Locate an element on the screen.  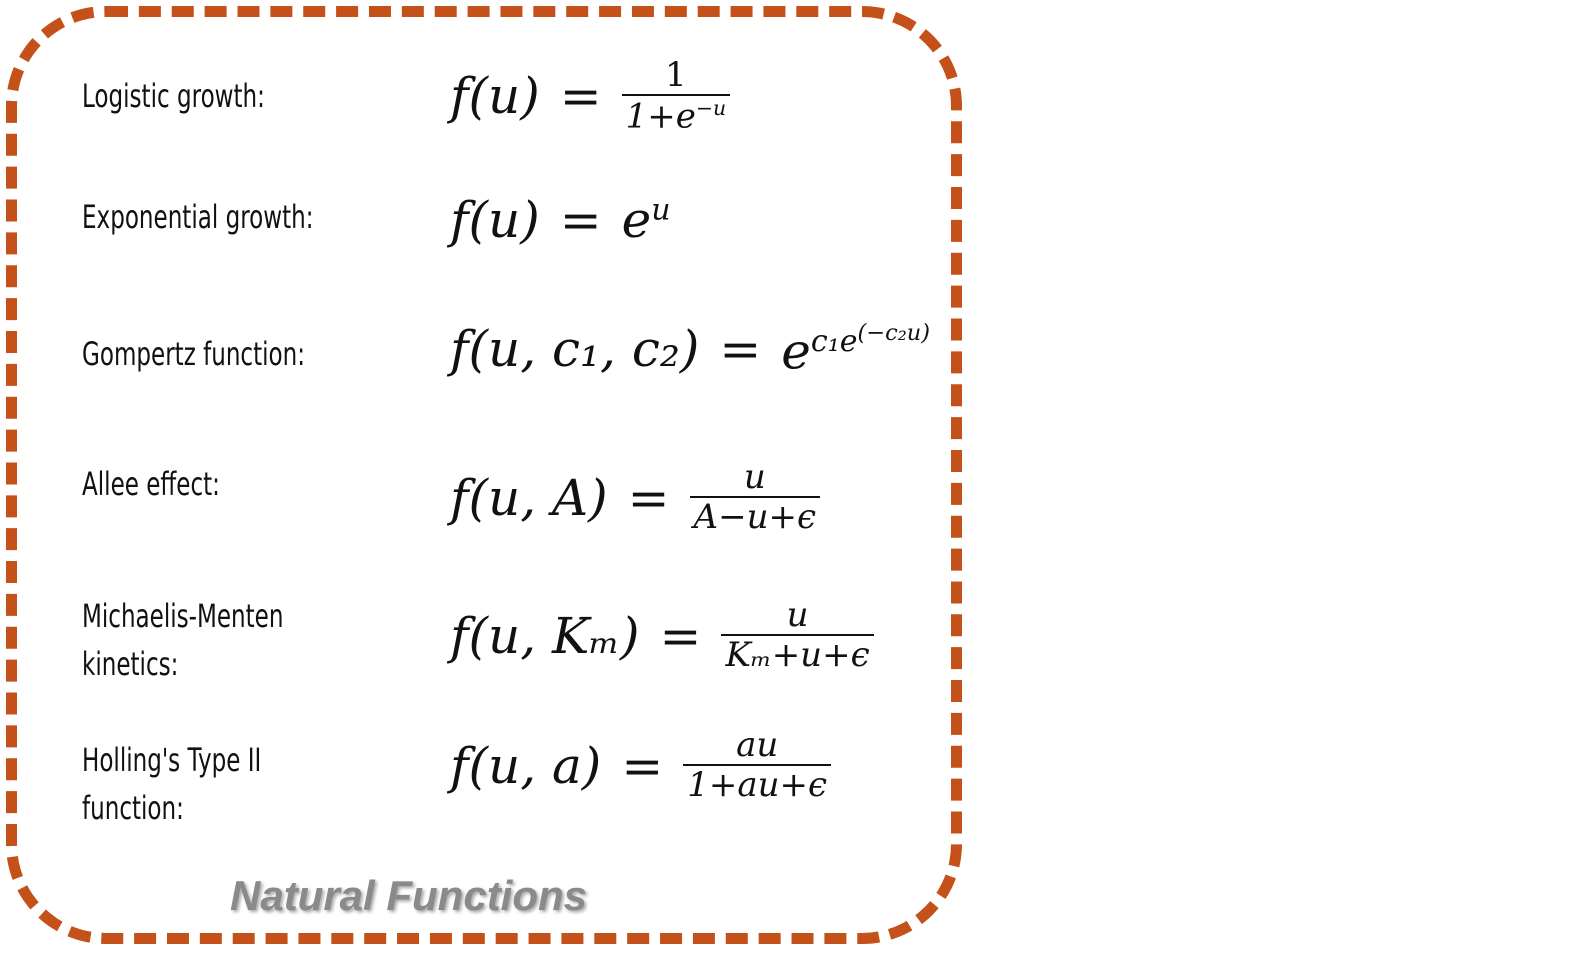
exponential-growth-label: Exponential growth: is located at coordinates (198, 217).